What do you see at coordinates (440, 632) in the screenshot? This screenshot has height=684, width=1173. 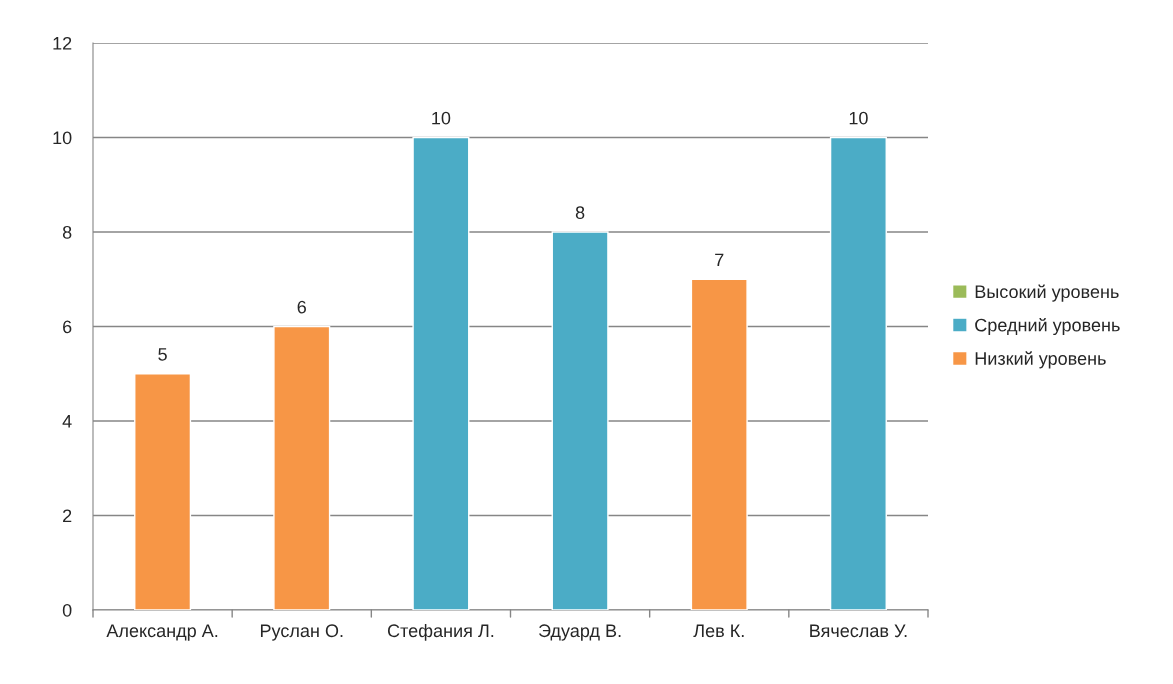 I see `x-tick-label: Стефания Л.` at bounding box center [440, 632].